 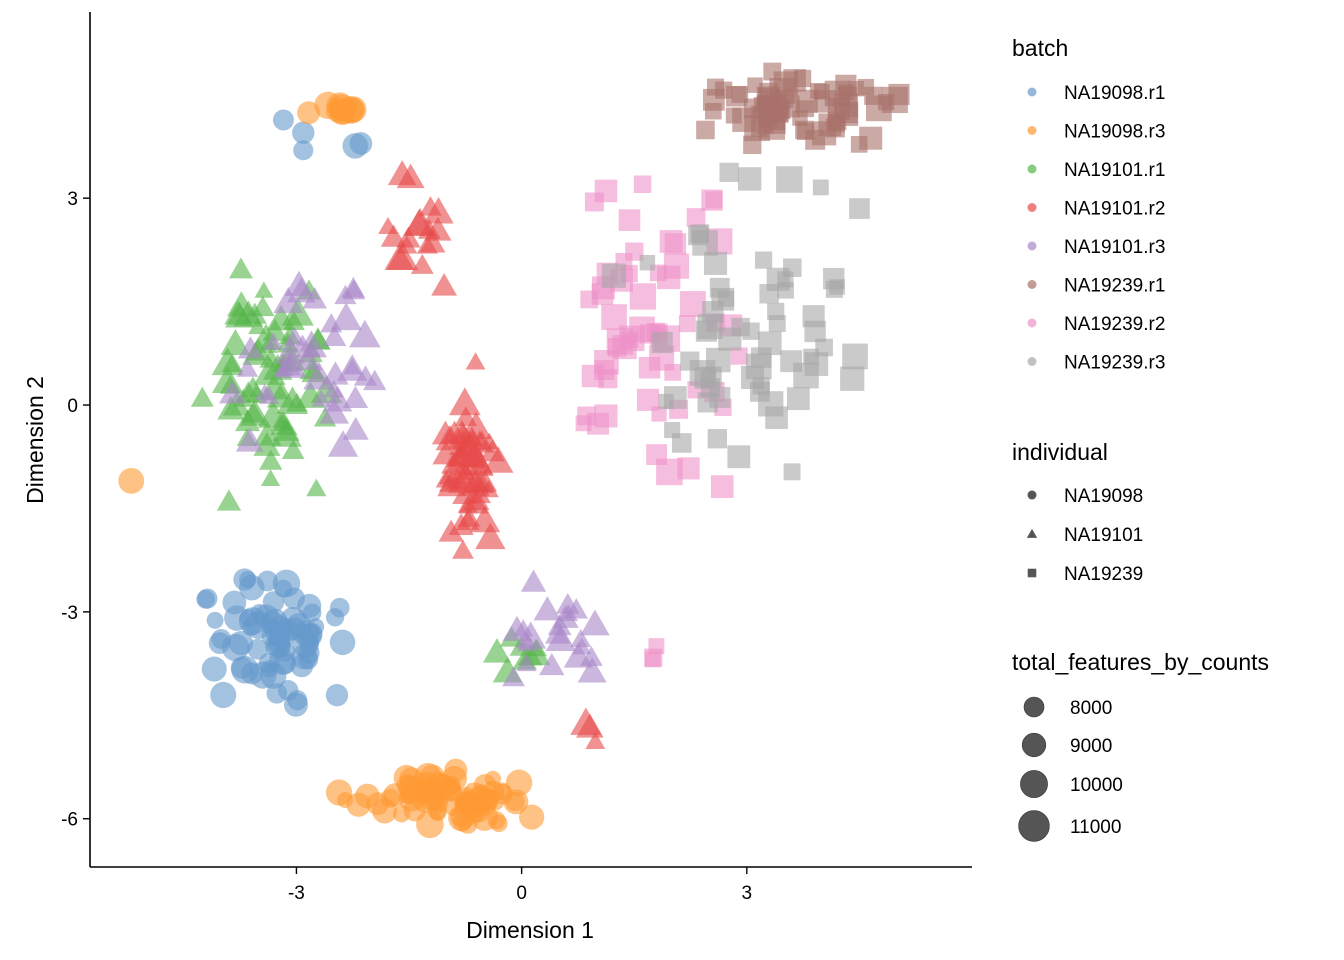 I want to click on legend-batch-label: NA19239.r2, so click(x=1114, y=324).